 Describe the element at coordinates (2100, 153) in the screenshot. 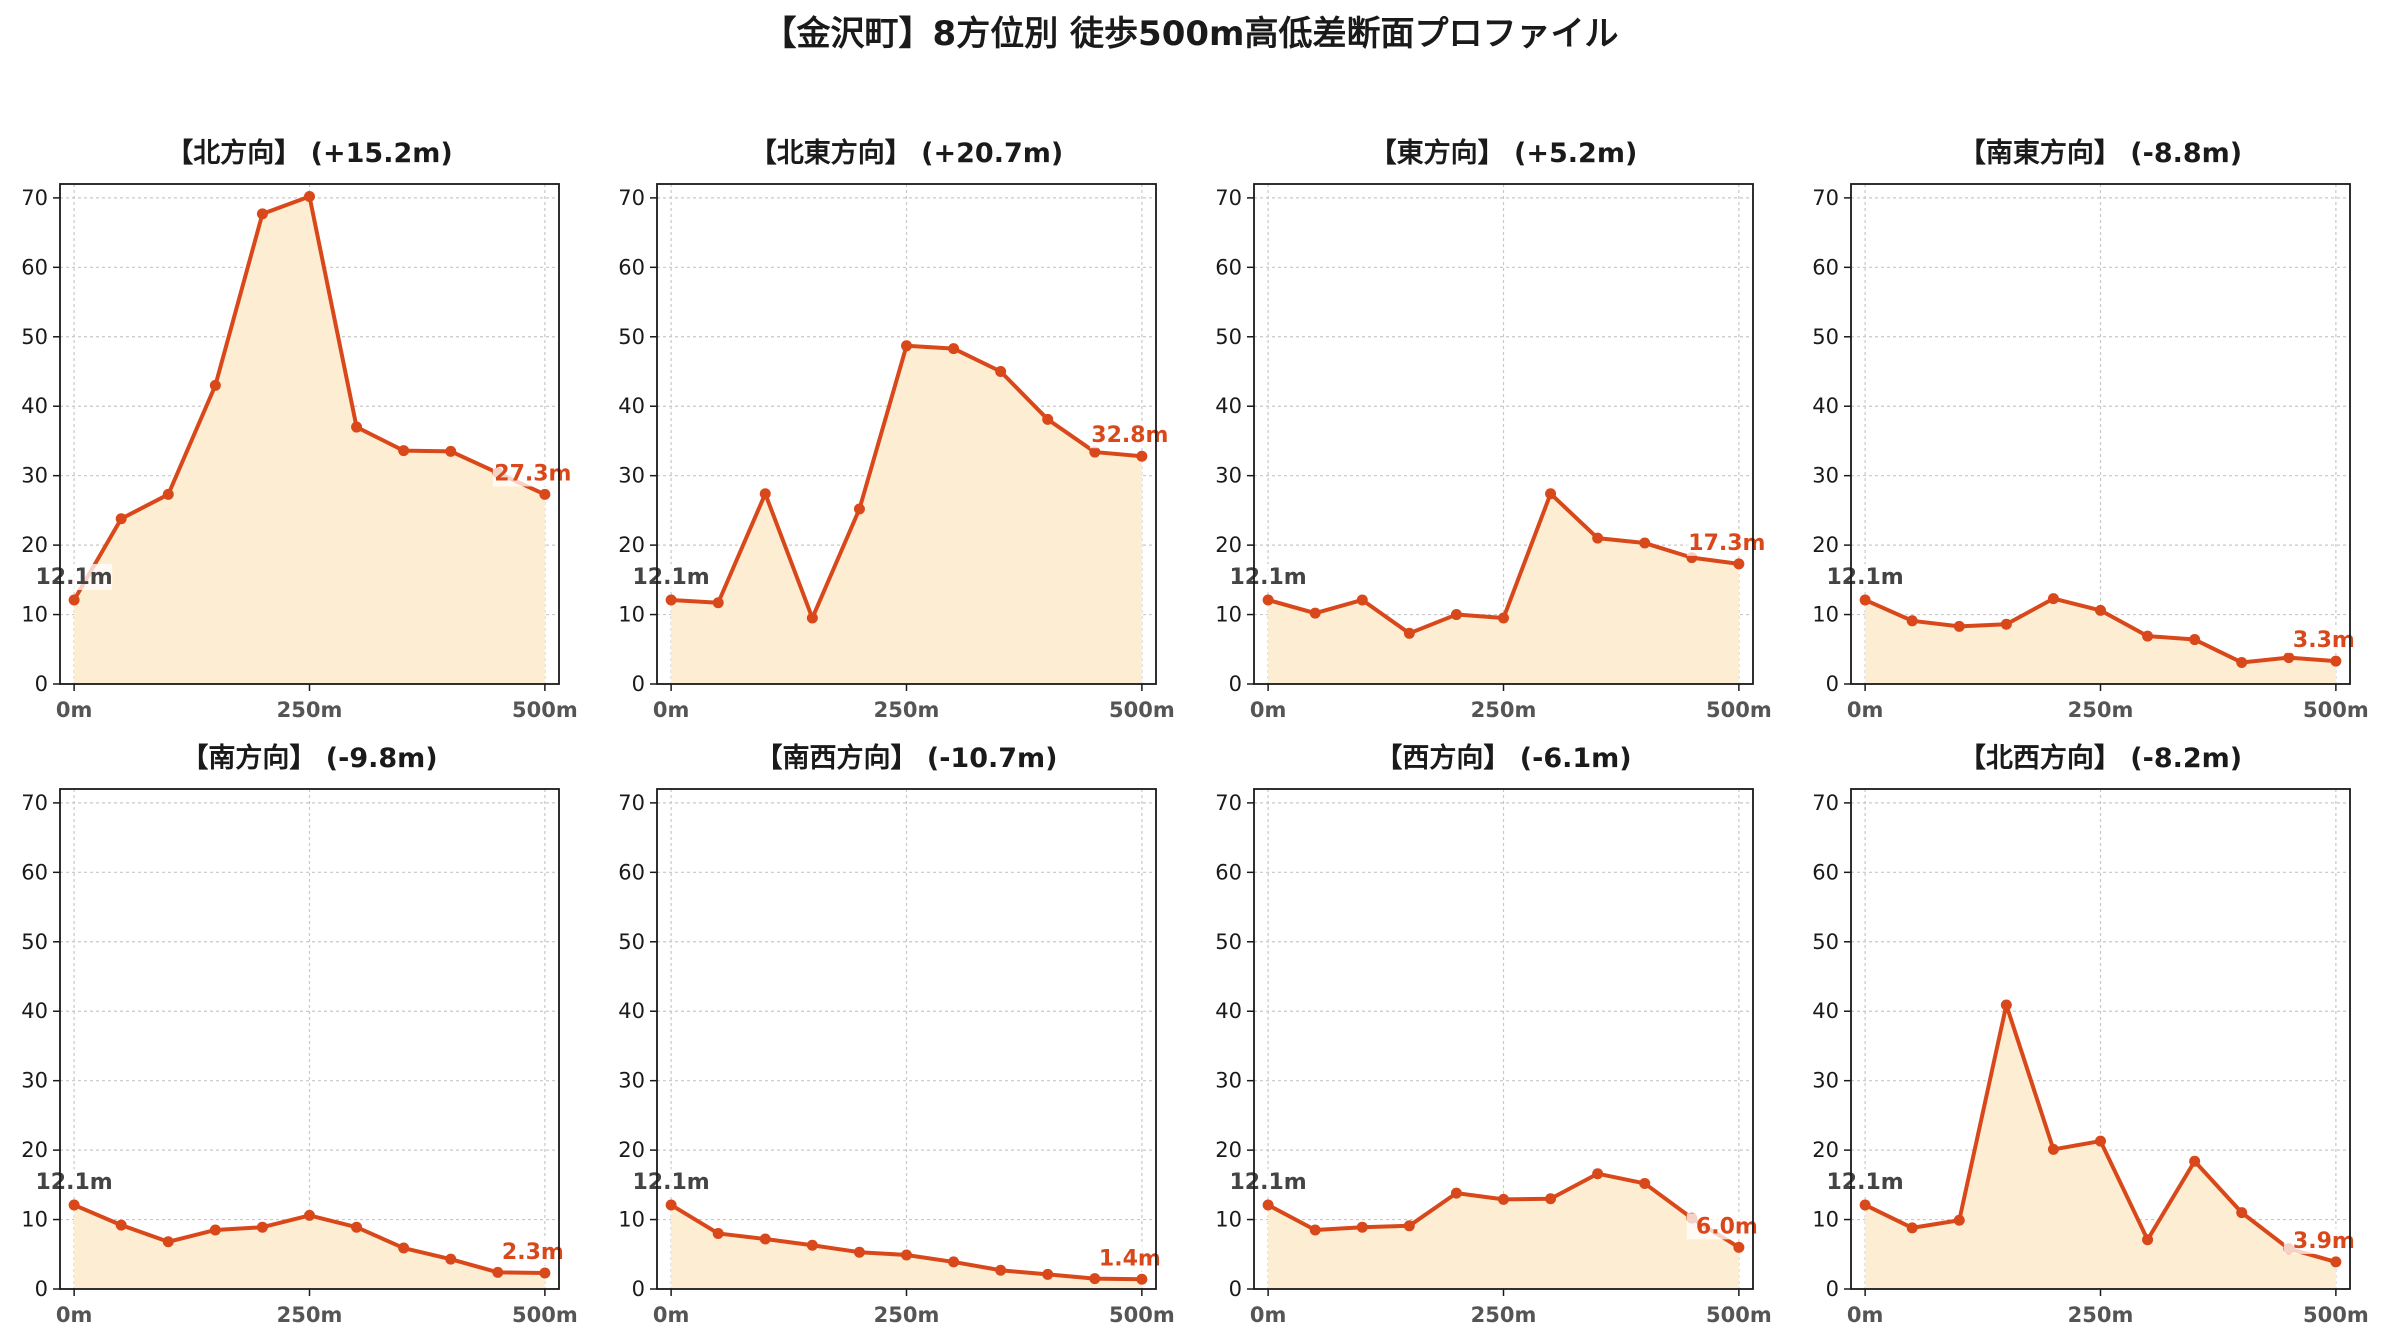

I see `panel-title: 【南東方向】 (-8.8m)` at that location.